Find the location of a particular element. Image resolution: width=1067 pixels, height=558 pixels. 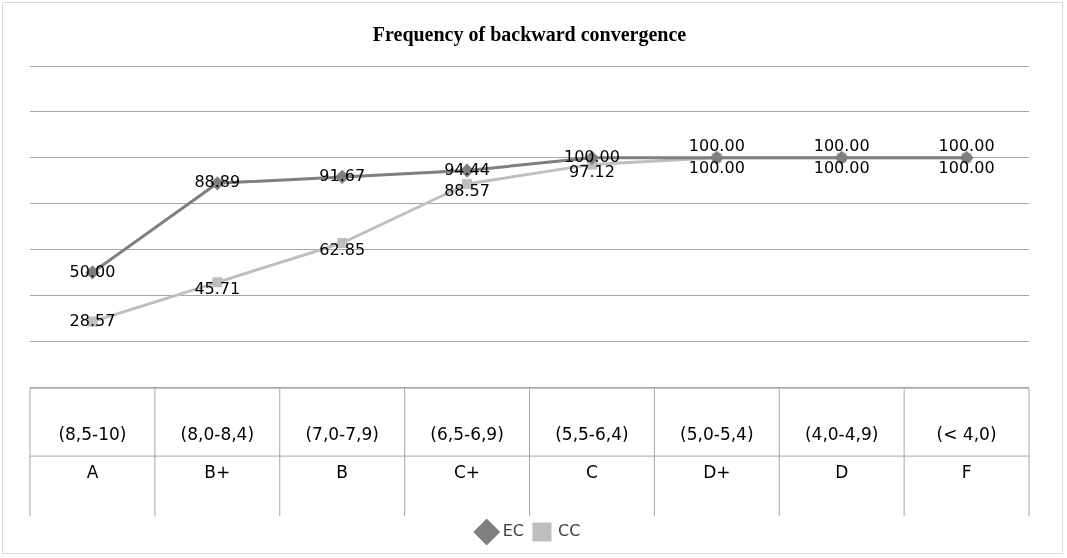

x-tick-label: (8,5-10) A is located at coordinates (92, 453).